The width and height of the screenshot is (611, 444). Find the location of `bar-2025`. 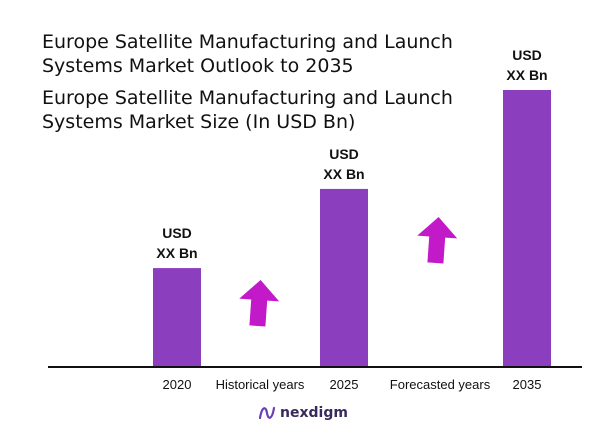

bar-2025 is located at coordinates (344, 277).